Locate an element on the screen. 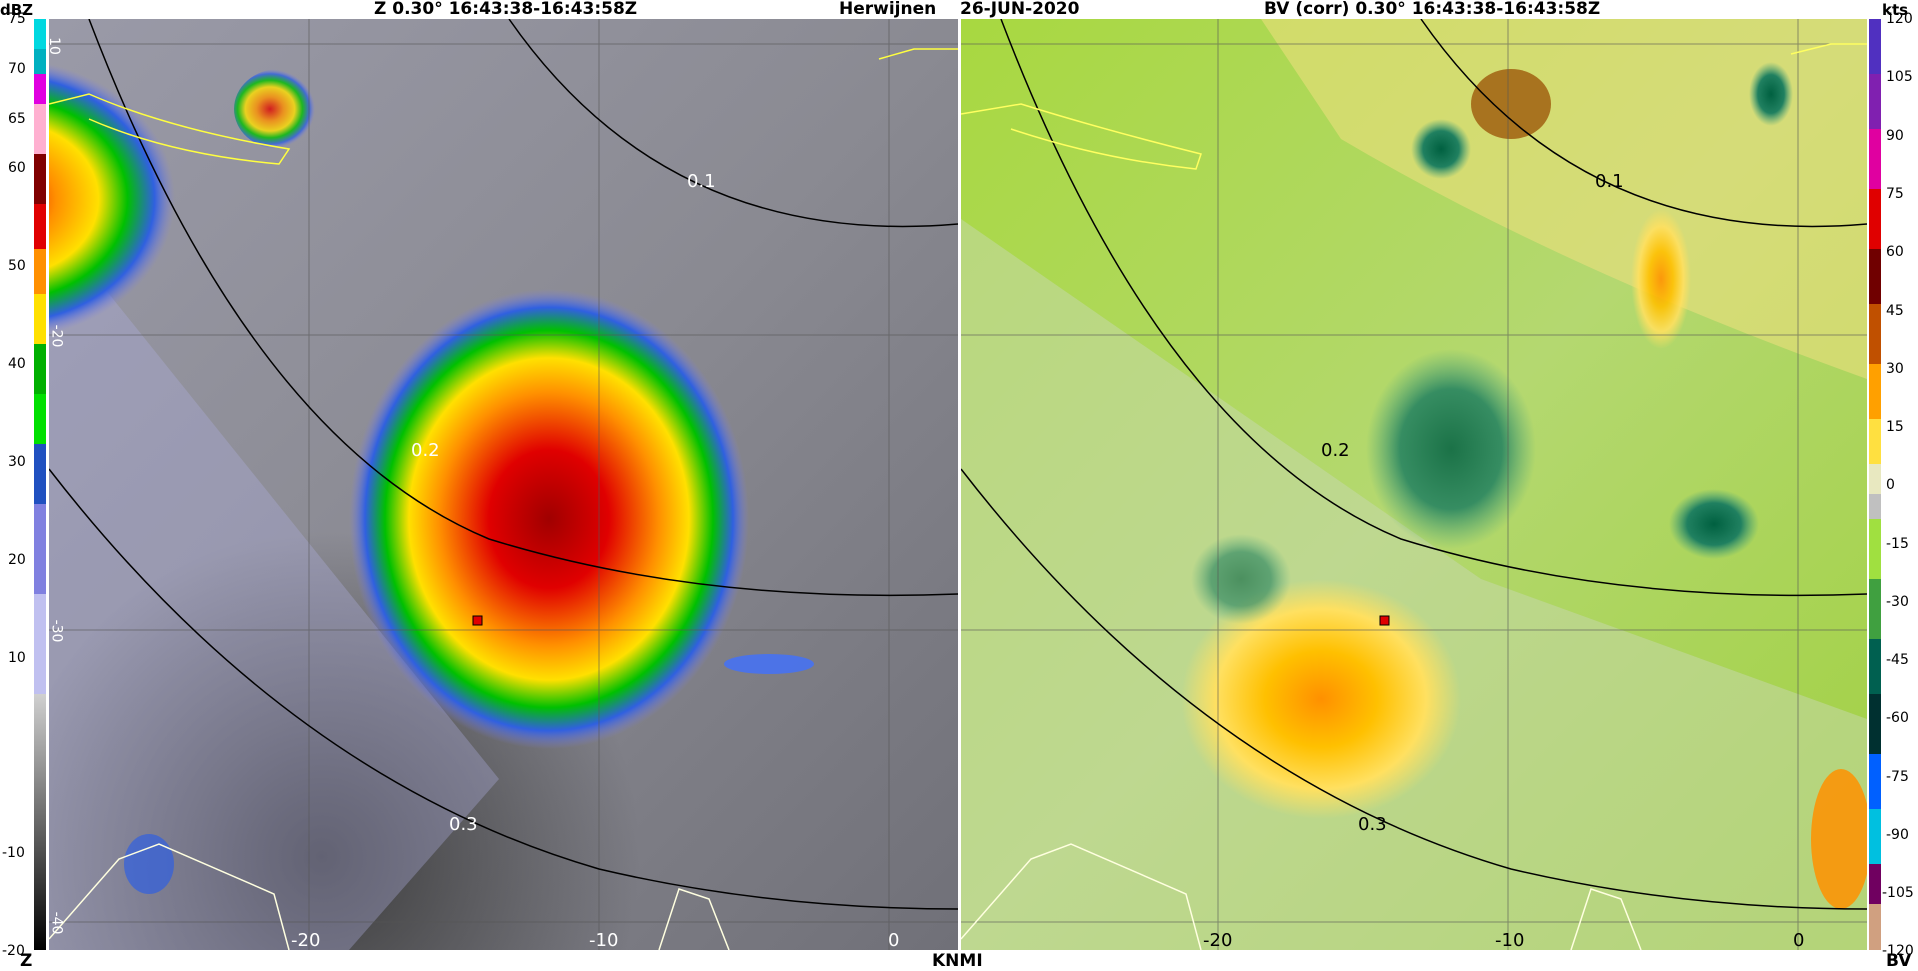  right-panel-title: BV (corr) 0.30° 16:43:38-16:43:58Z is located at coordinates (1432, 9).